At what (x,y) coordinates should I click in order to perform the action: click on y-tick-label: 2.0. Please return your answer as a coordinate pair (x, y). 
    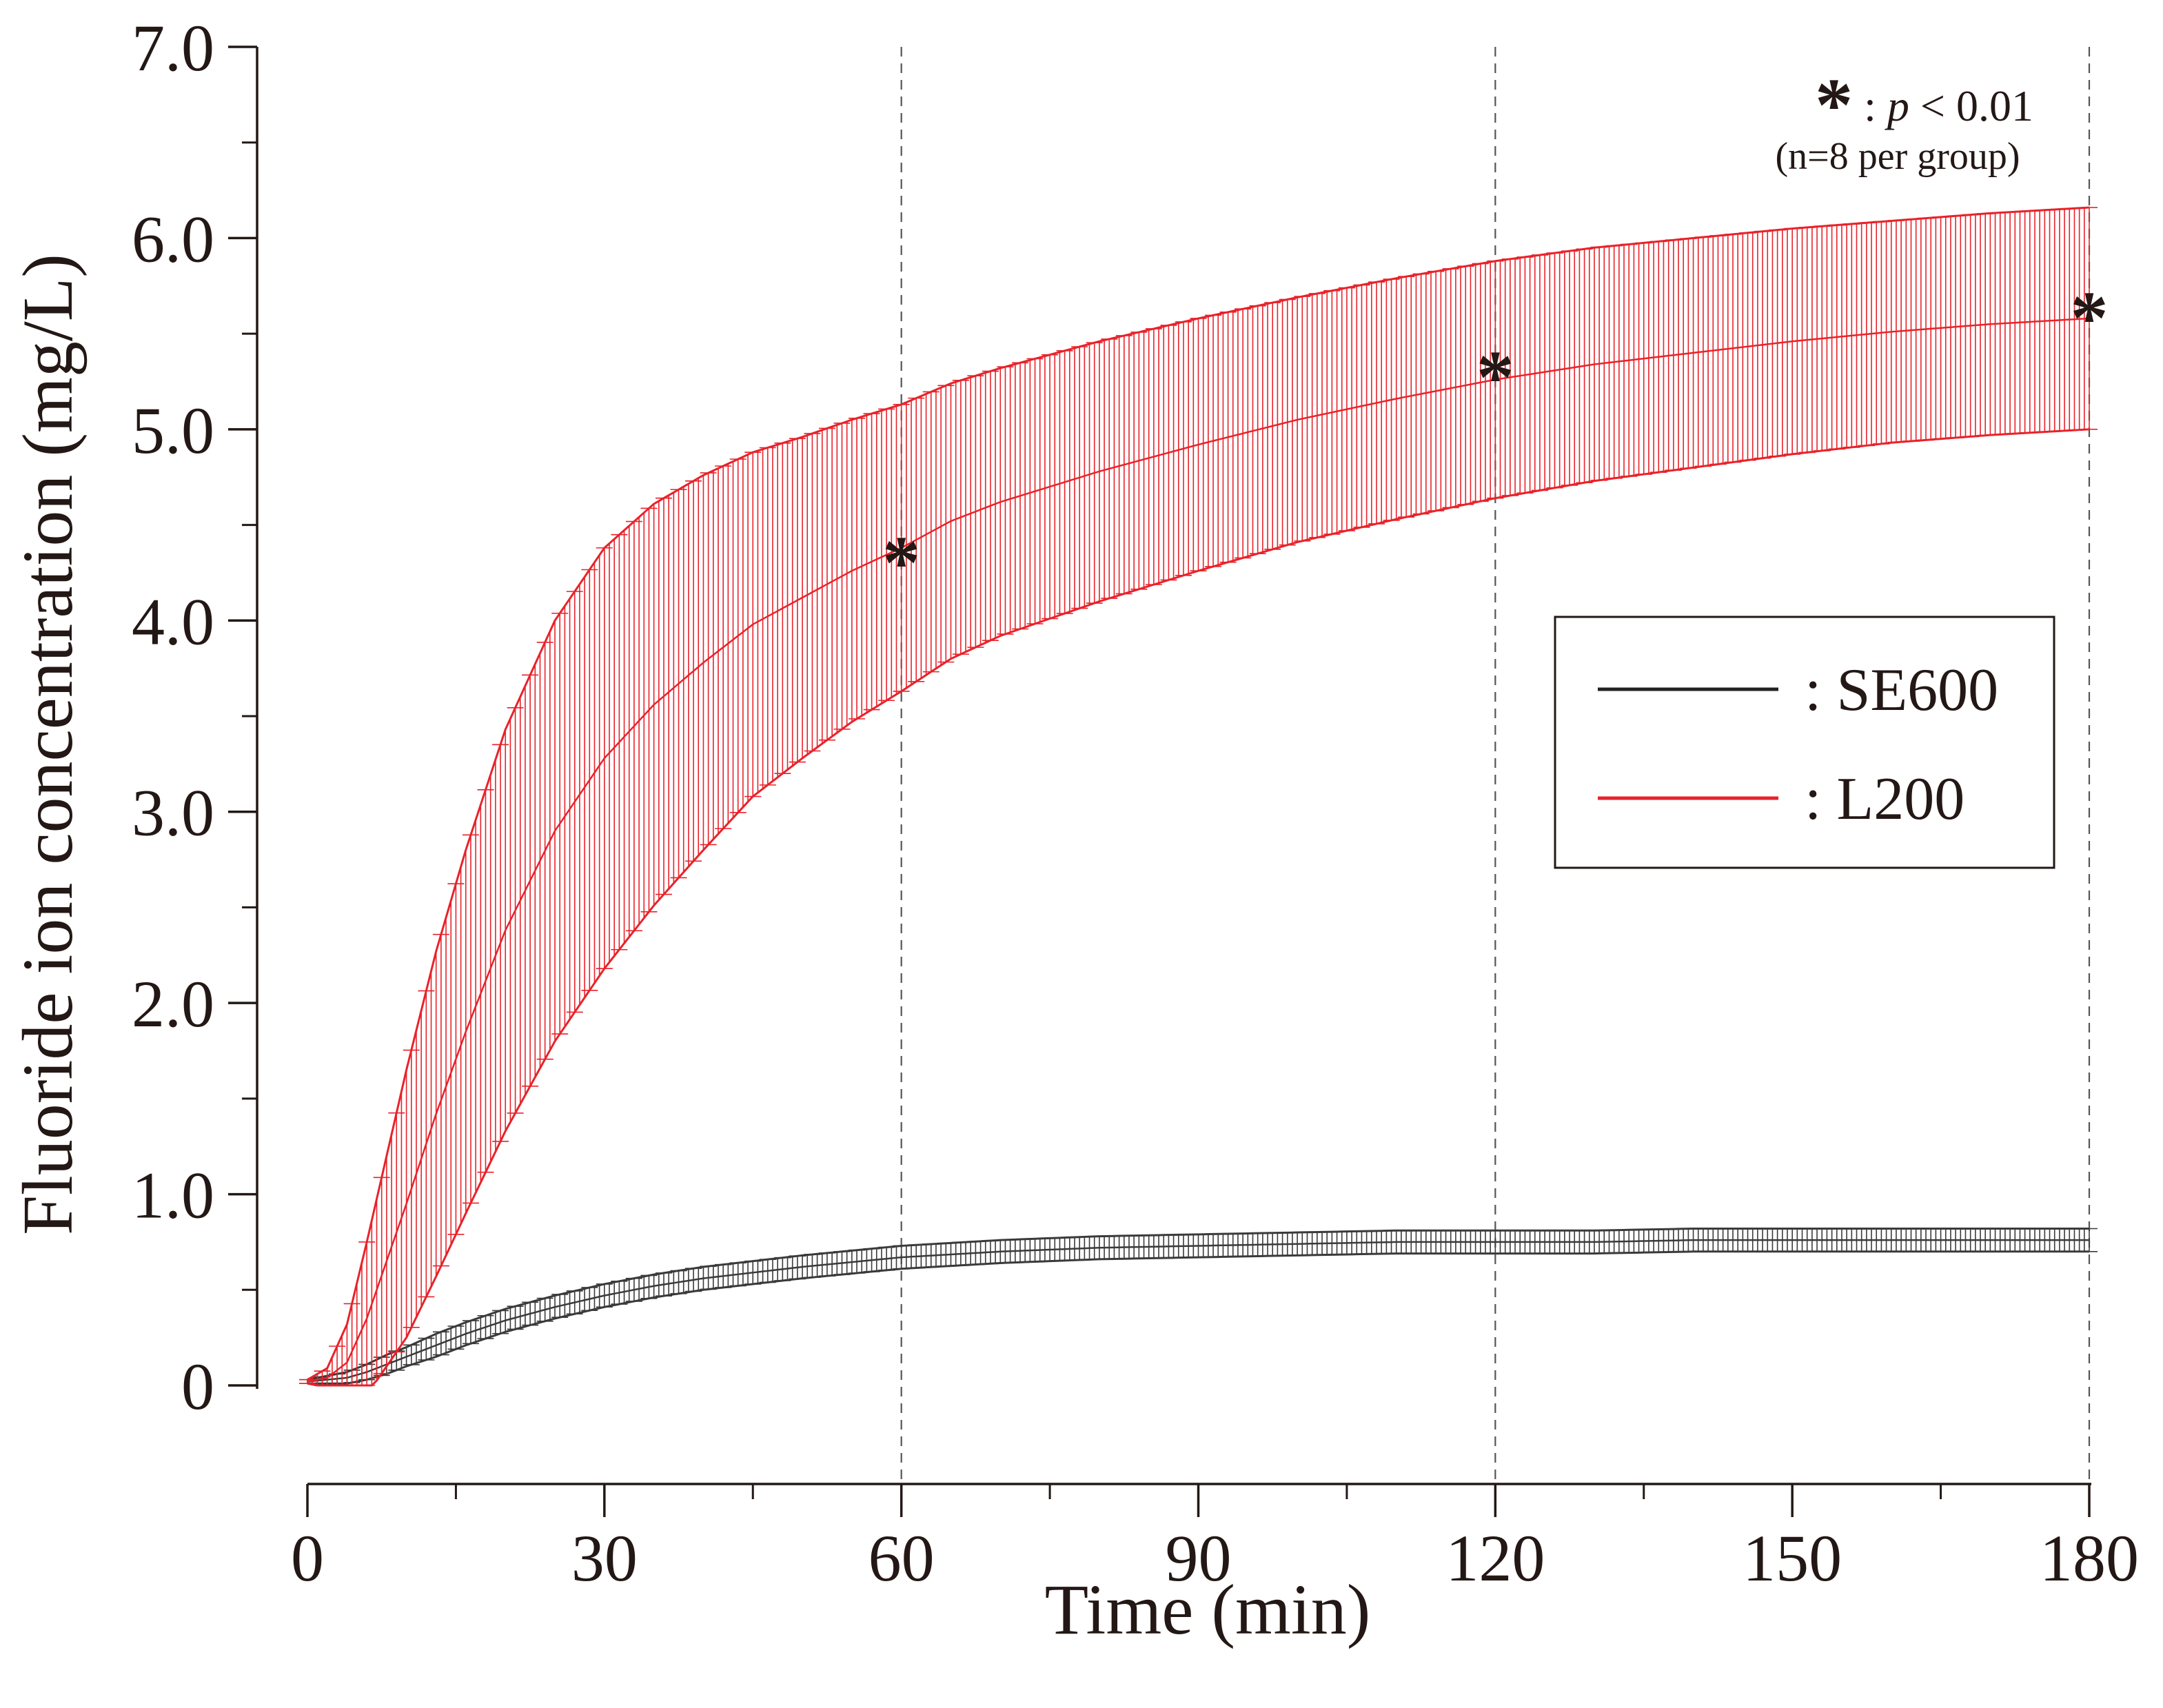
    Looking at the image, I should click on (173, 1004).